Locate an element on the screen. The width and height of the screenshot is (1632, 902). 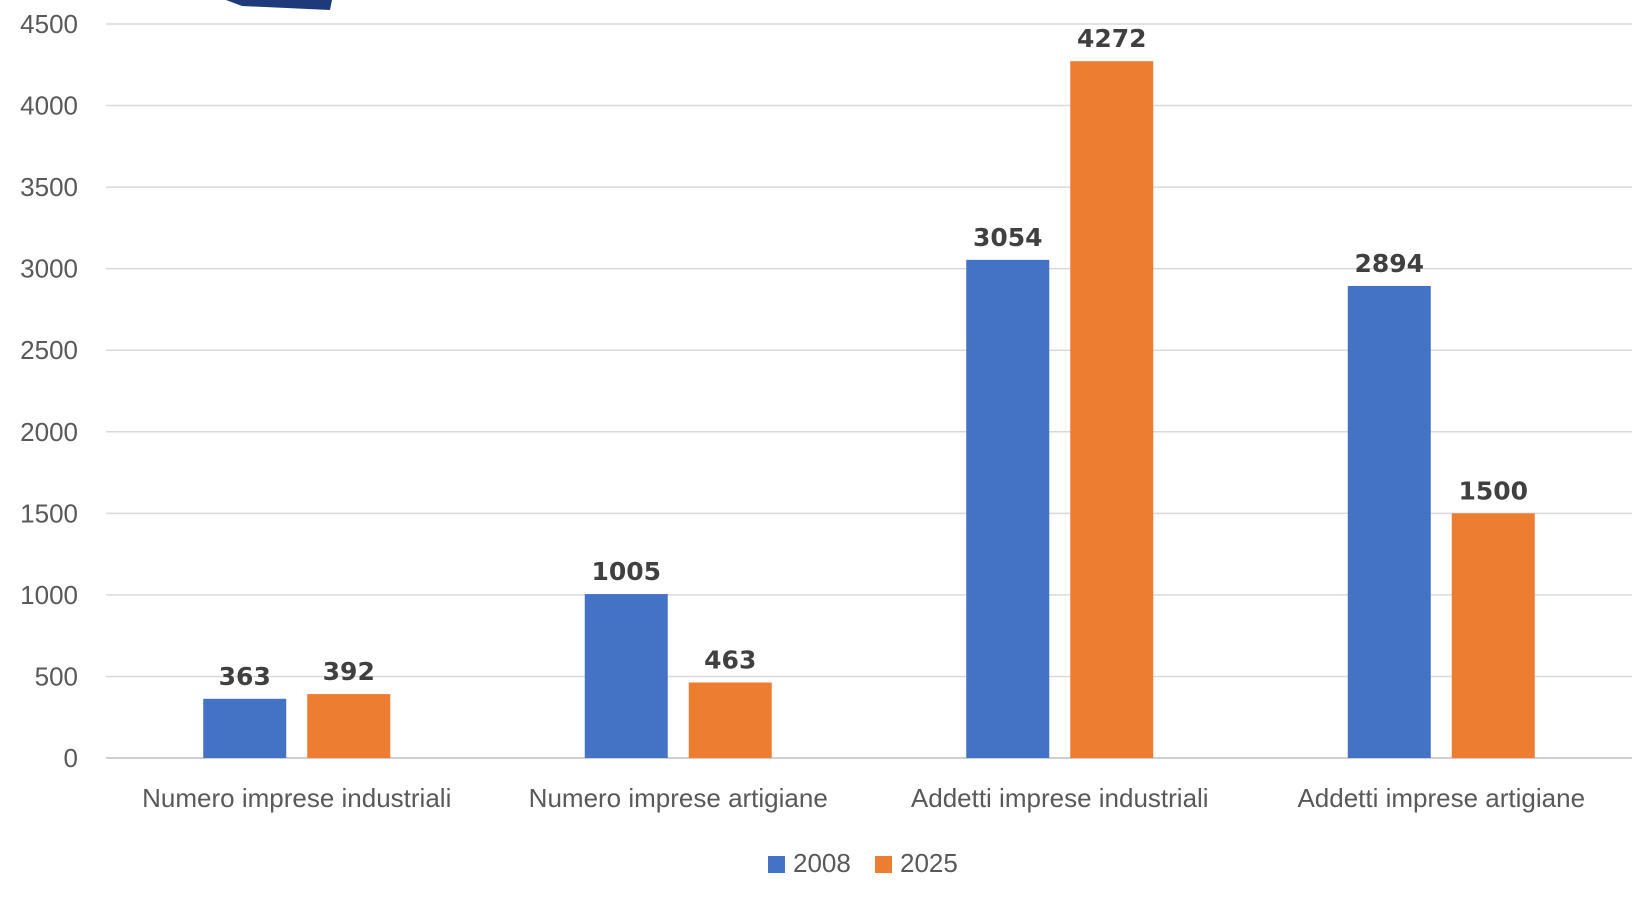
x-category-label: Addetti imprese artigiane is located at coordinates (1441, 798).